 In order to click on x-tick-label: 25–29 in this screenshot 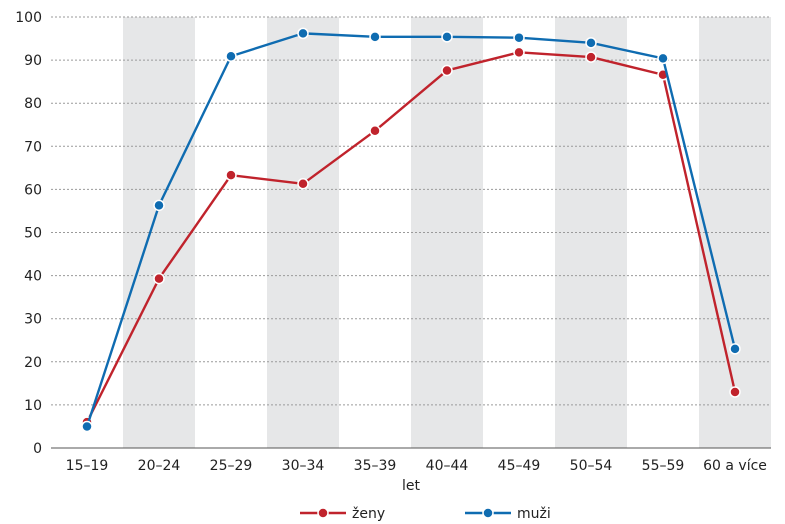, I will do `click(231, 466)`.